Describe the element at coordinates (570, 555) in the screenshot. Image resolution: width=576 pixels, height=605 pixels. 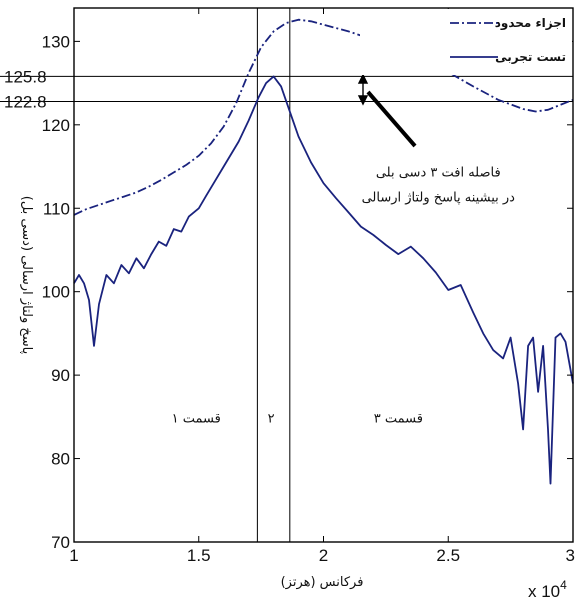
I see `x-tick-label-5: 3` at that location.